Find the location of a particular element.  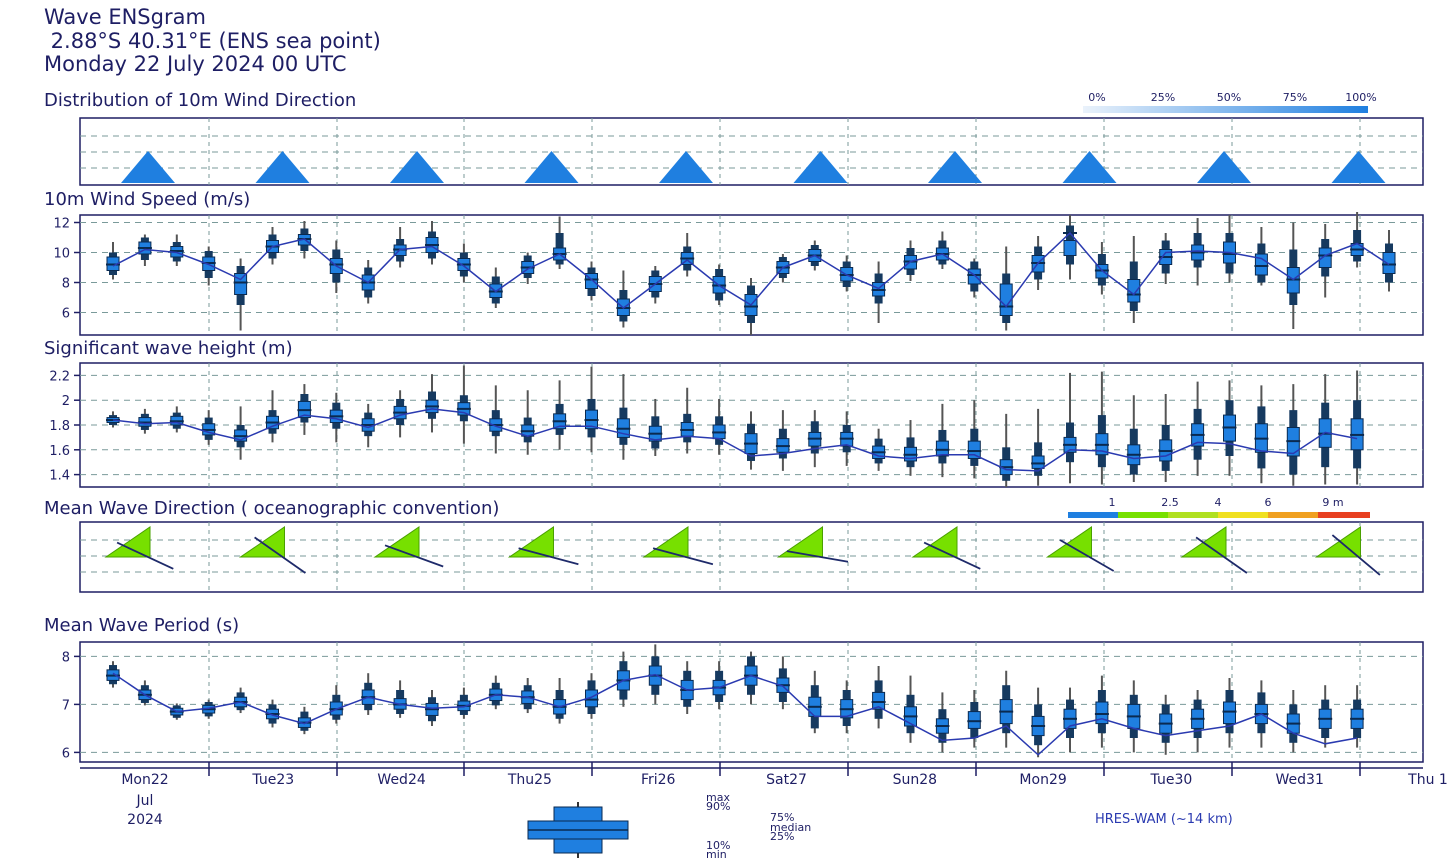

wind-dir-legend-label-2: 50% is located at coordinates (1229, 97).